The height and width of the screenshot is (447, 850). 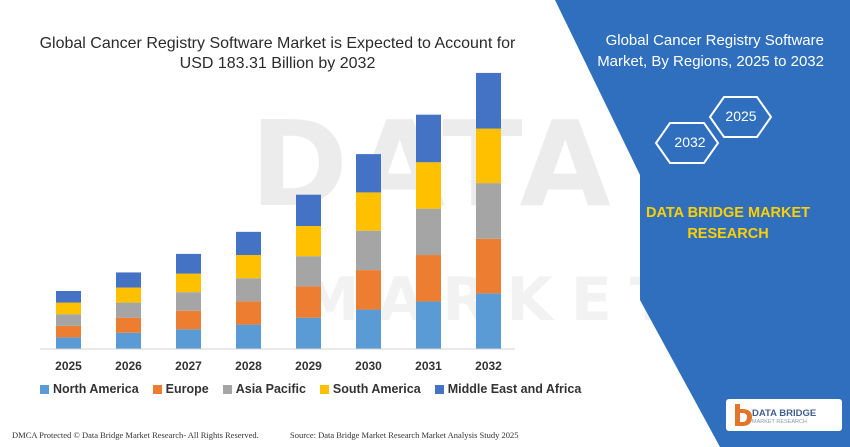 I want to click on logo-subtext: MARKET RESEARCH, so click(x=779, y=422).